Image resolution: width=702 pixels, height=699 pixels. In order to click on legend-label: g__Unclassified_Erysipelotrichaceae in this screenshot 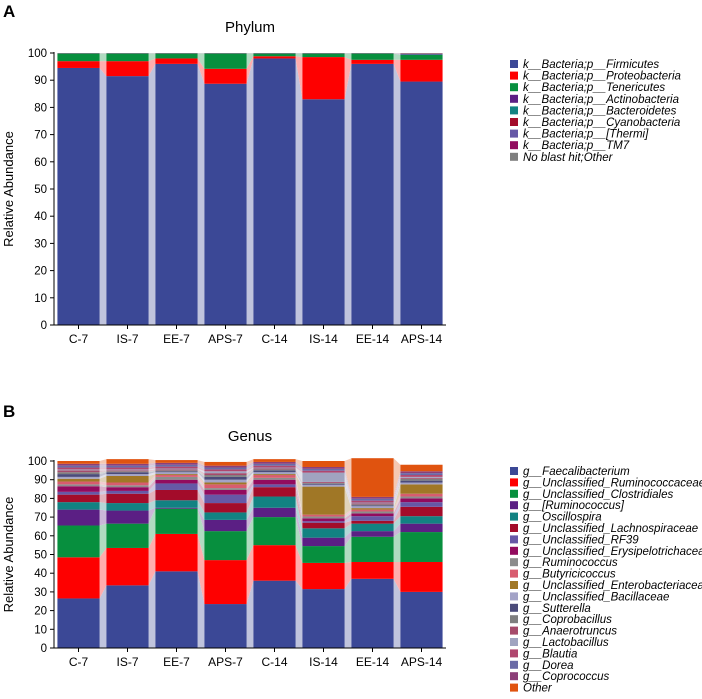, I will do `click(612, 552)`.